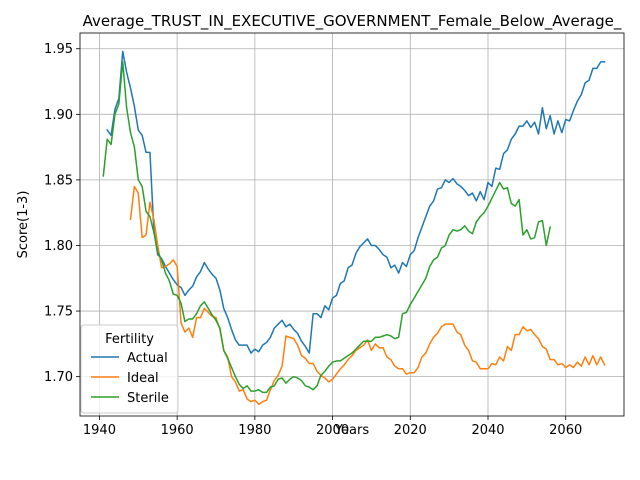  What do you see at coordinates (23, 225) in the screenshot?
I see `y-axis-label: Score(1-3)` at bounding box center [23, 225].